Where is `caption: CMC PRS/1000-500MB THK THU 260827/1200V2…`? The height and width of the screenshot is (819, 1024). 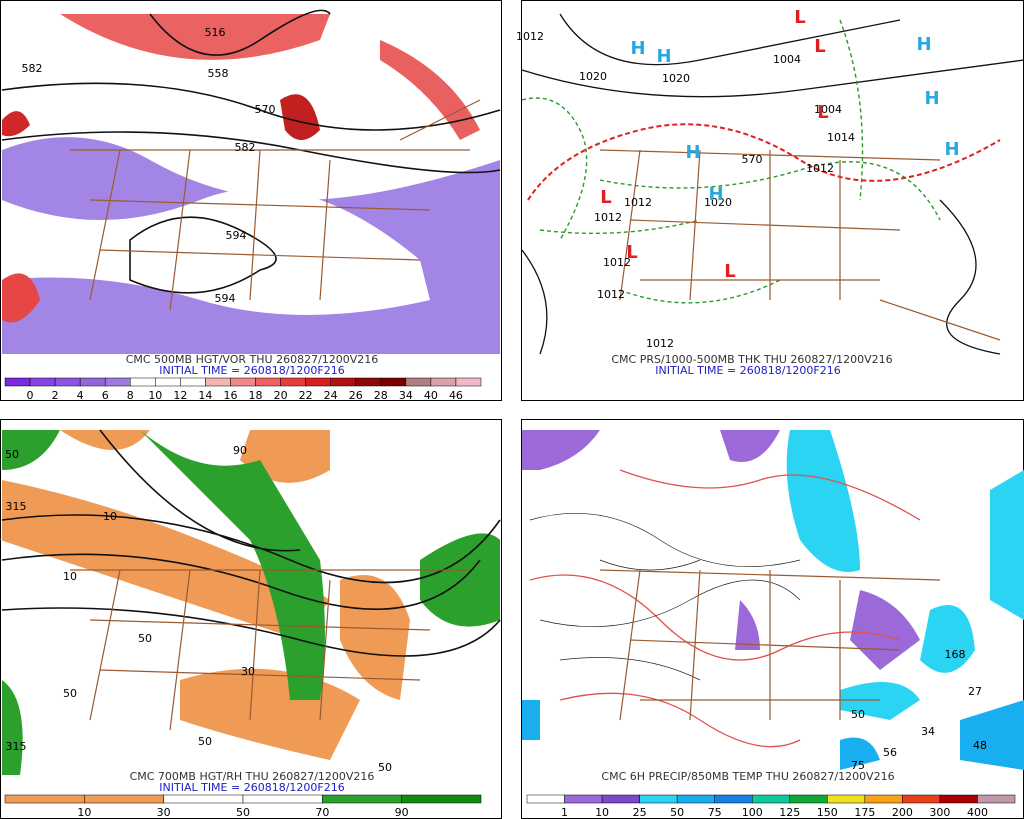 caption: CMC PRS/1000-500MB THK THU 260827/1200V2… is located at coordinates (751, 359).